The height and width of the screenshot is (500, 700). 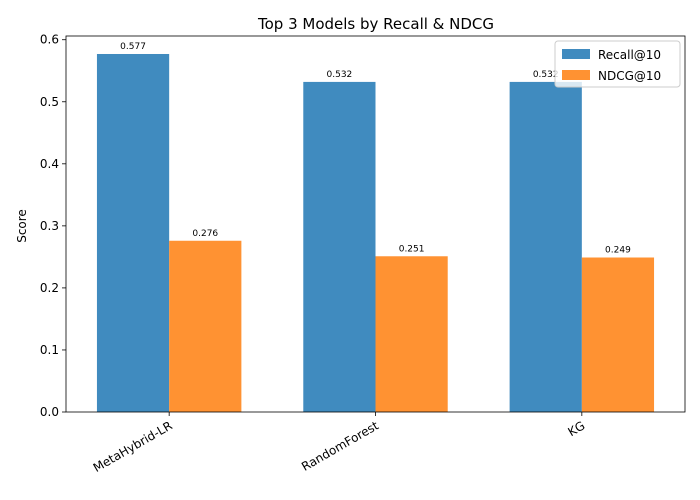 What do you see at coordinates (629, 76) in the screenshot?
I see `legend-label: NDCG@10` at bounding box center [629, 76].